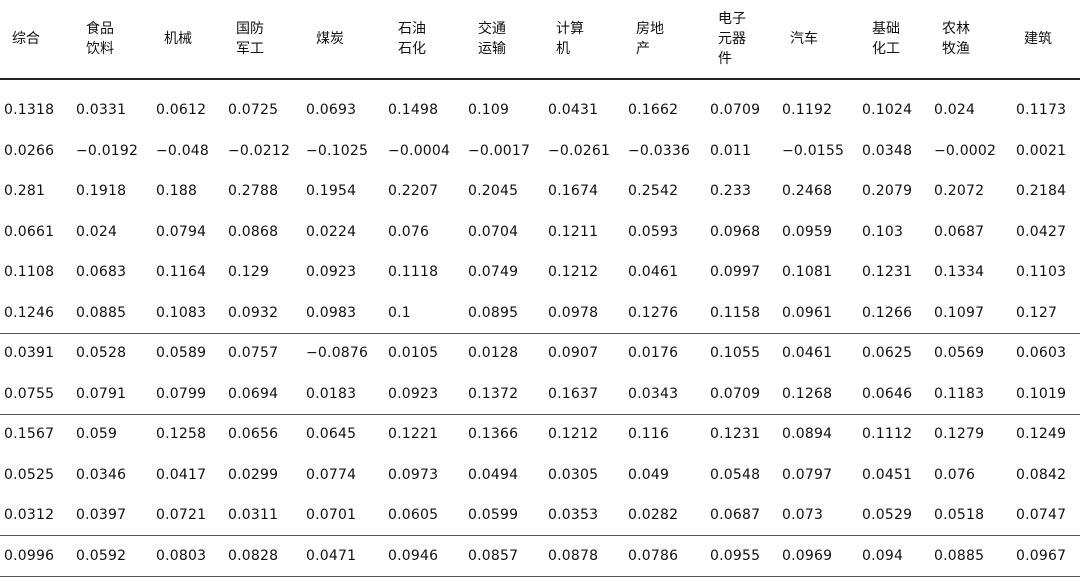 The height and width of the screenshot is (581, 1080). I want to click on table-cell: 0.0176, so click(653, 353).